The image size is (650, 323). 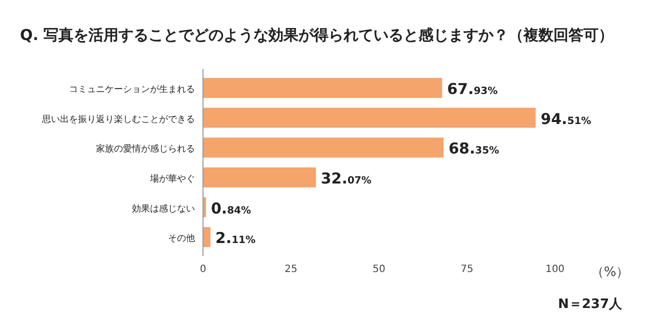 I want to click on data-label: 67.93%, so click(x=472, y=89).